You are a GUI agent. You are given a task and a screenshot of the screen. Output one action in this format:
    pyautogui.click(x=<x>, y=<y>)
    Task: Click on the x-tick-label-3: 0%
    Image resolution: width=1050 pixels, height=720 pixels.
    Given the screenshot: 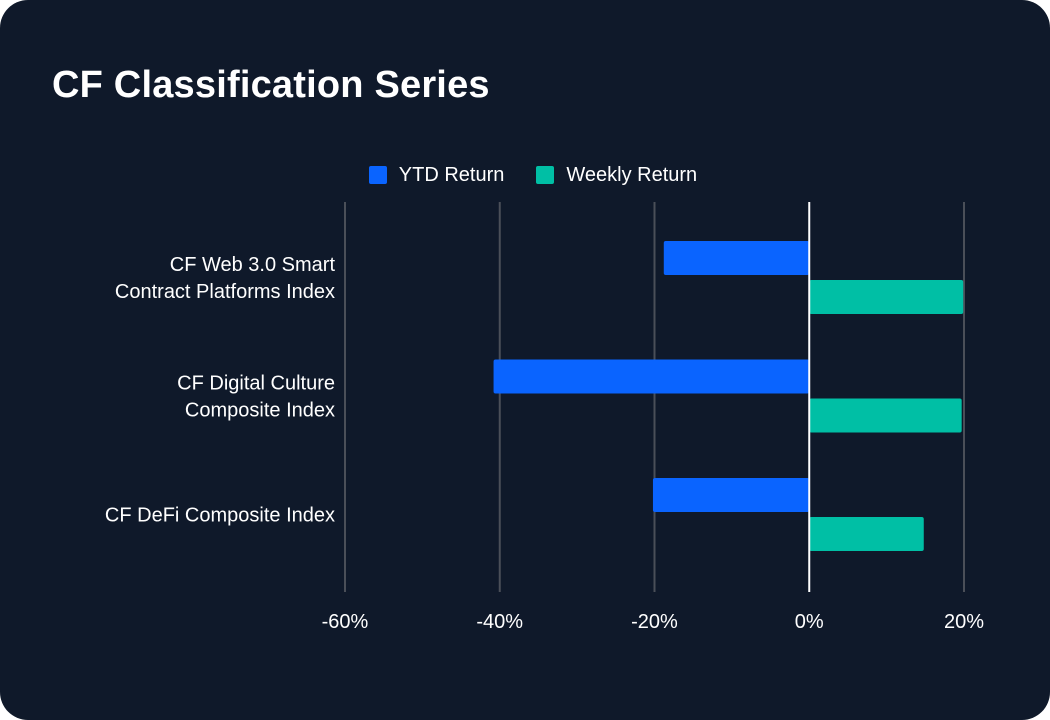 What is the action you would take?
    pyautogui.click(x=809, y=622)
    